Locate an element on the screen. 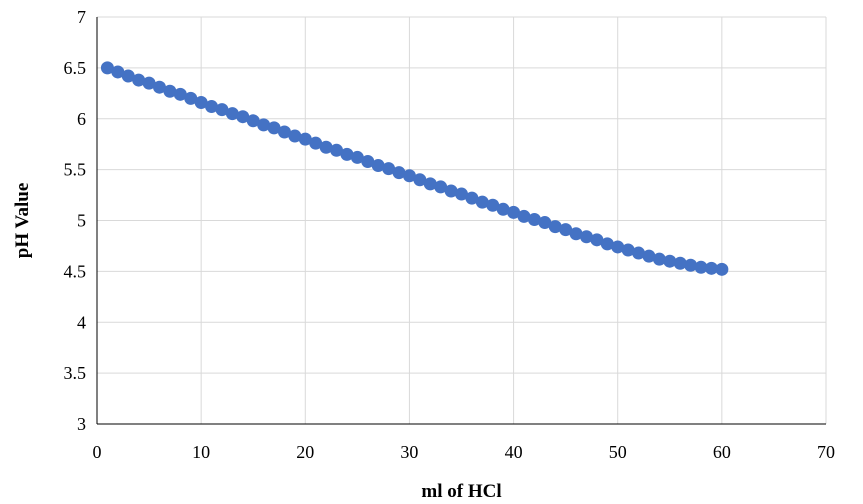 The width and height of the screenshot is (863, 504). y-axis-title: pH Value is located at coordinates (22, 221).